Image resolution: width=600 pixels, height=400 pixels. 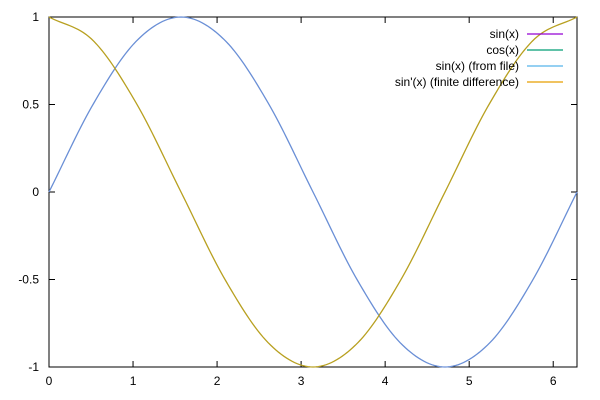 What do you see at coordinates (49, 381) in the screenshot?
I see `x-tick-label: 0` at bounding box center [49, 381].